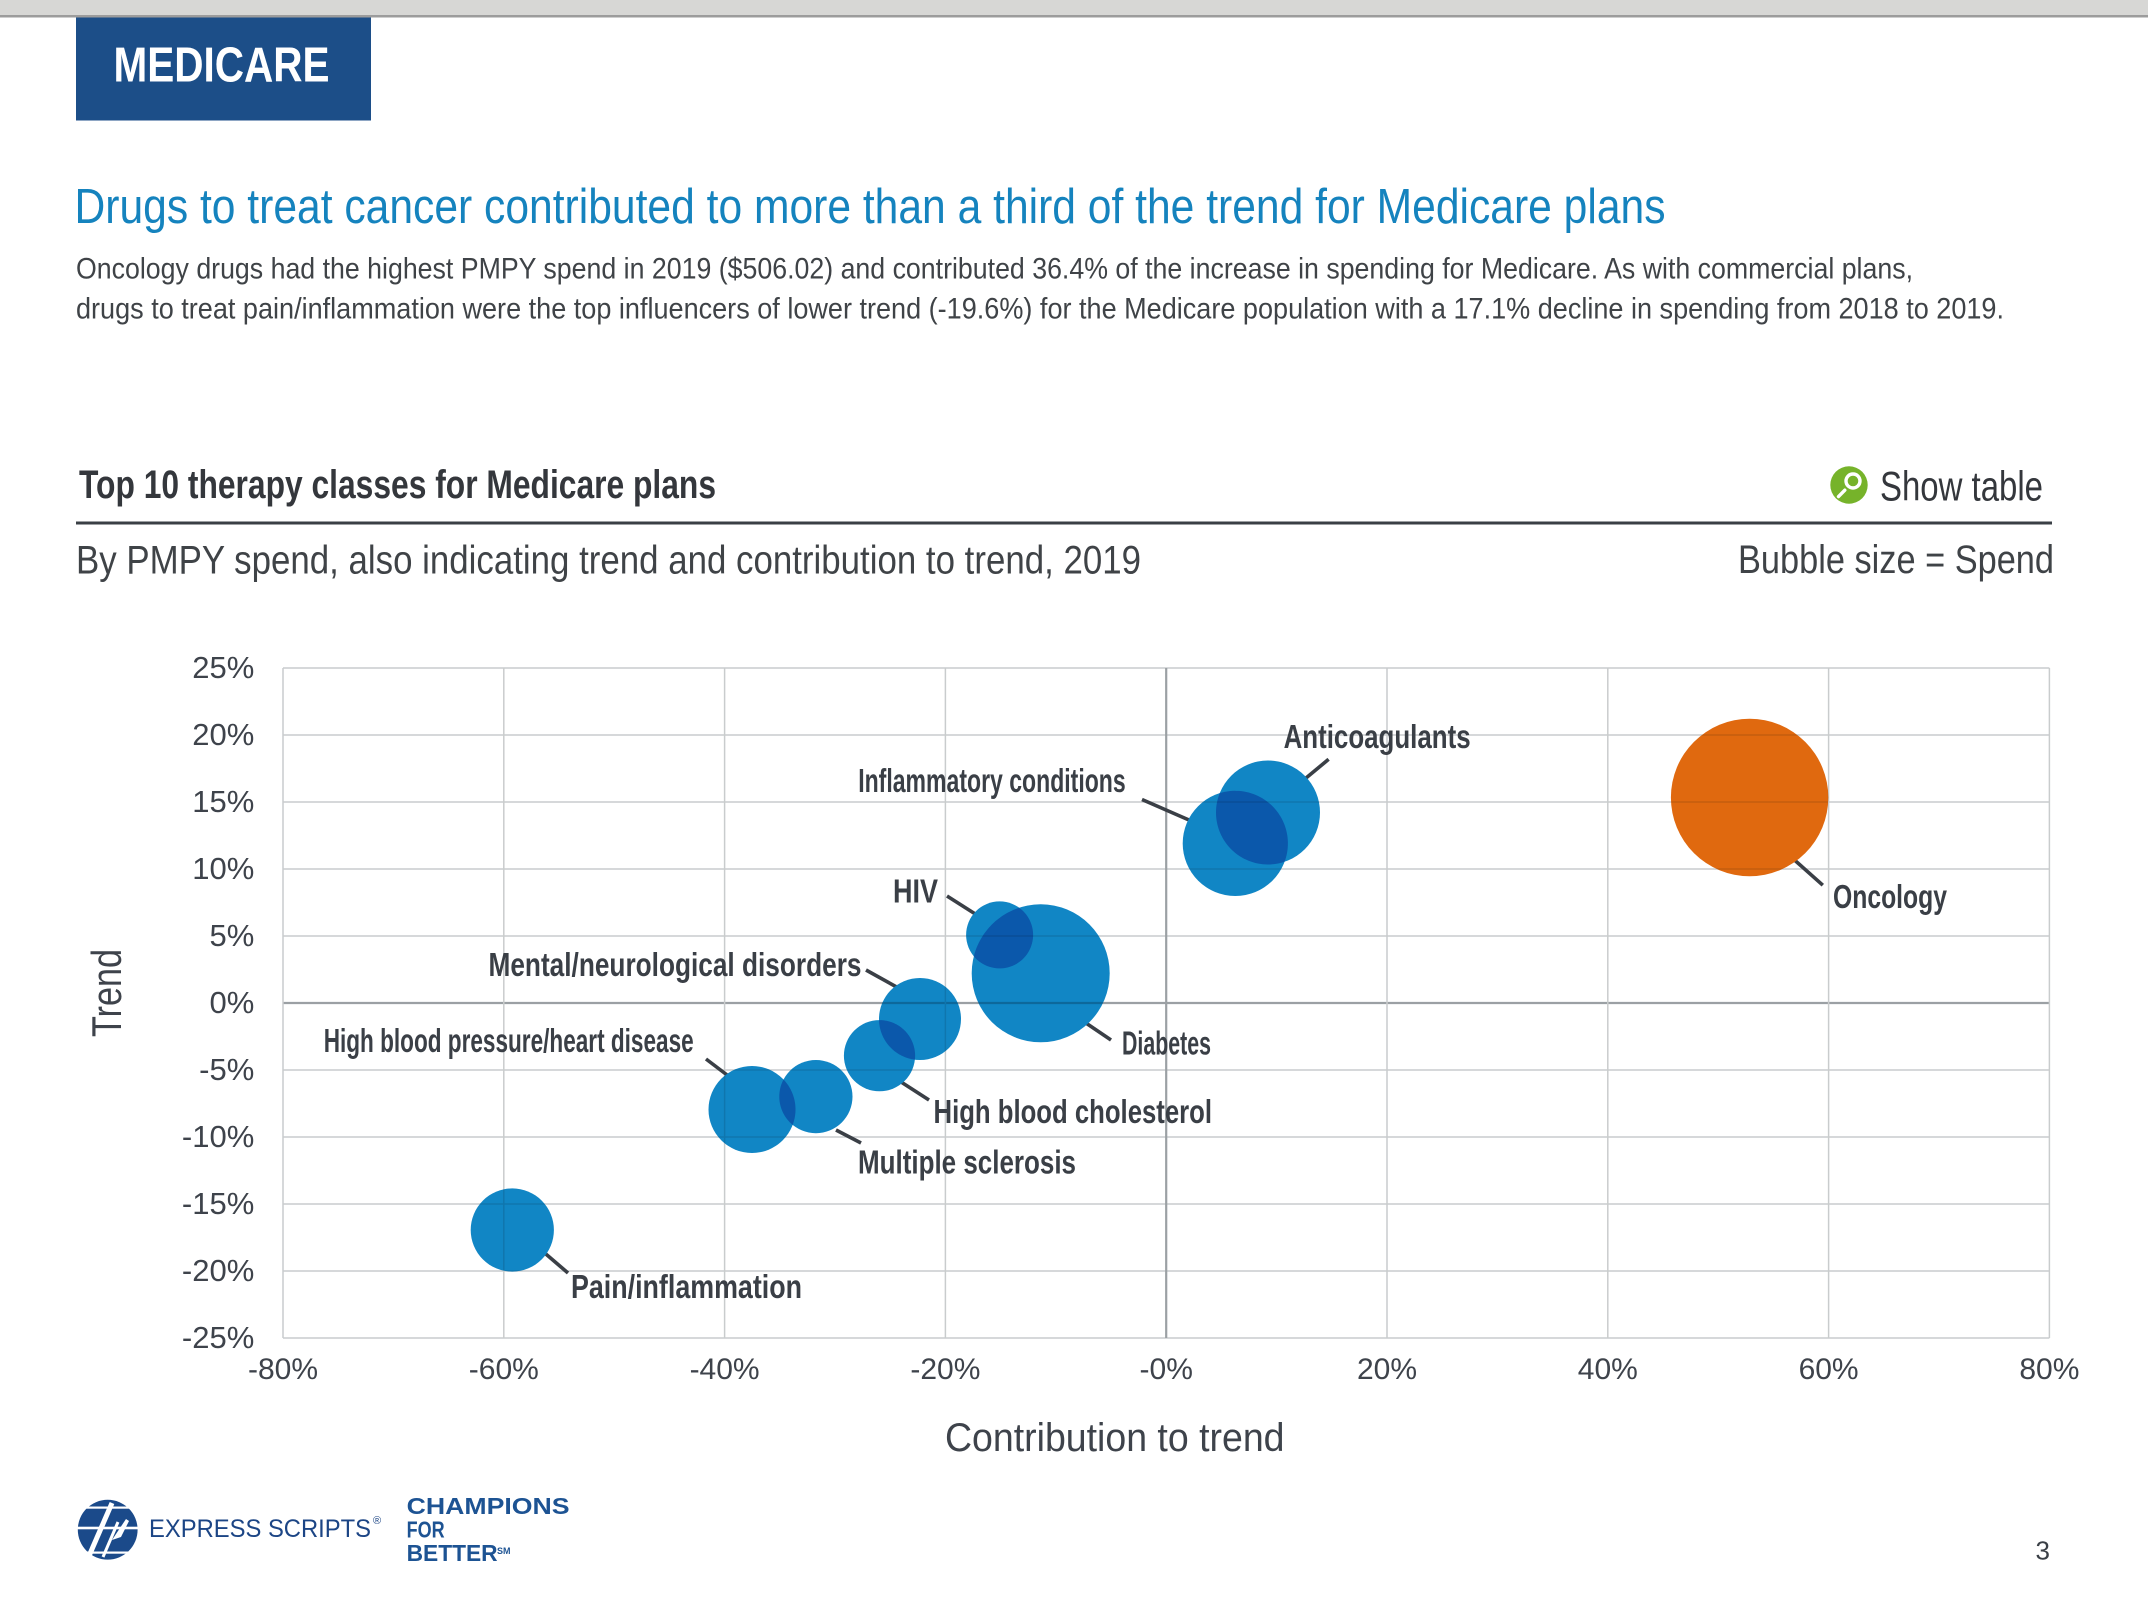  Describe the element at coordinates (106, 993) in the screenshot. I see `svg-text: Trend` at that location.